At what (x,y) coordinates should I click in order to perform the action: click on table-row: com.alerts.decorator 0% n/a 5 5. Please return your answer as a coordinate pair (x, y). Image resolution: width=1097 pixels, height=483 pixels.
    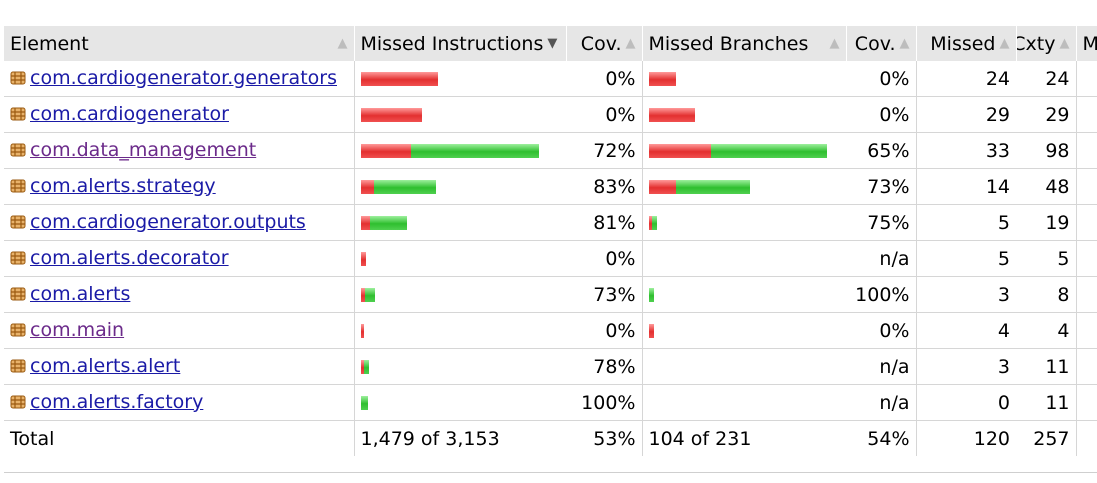
    Looking at the image, I should click on (550, 258).